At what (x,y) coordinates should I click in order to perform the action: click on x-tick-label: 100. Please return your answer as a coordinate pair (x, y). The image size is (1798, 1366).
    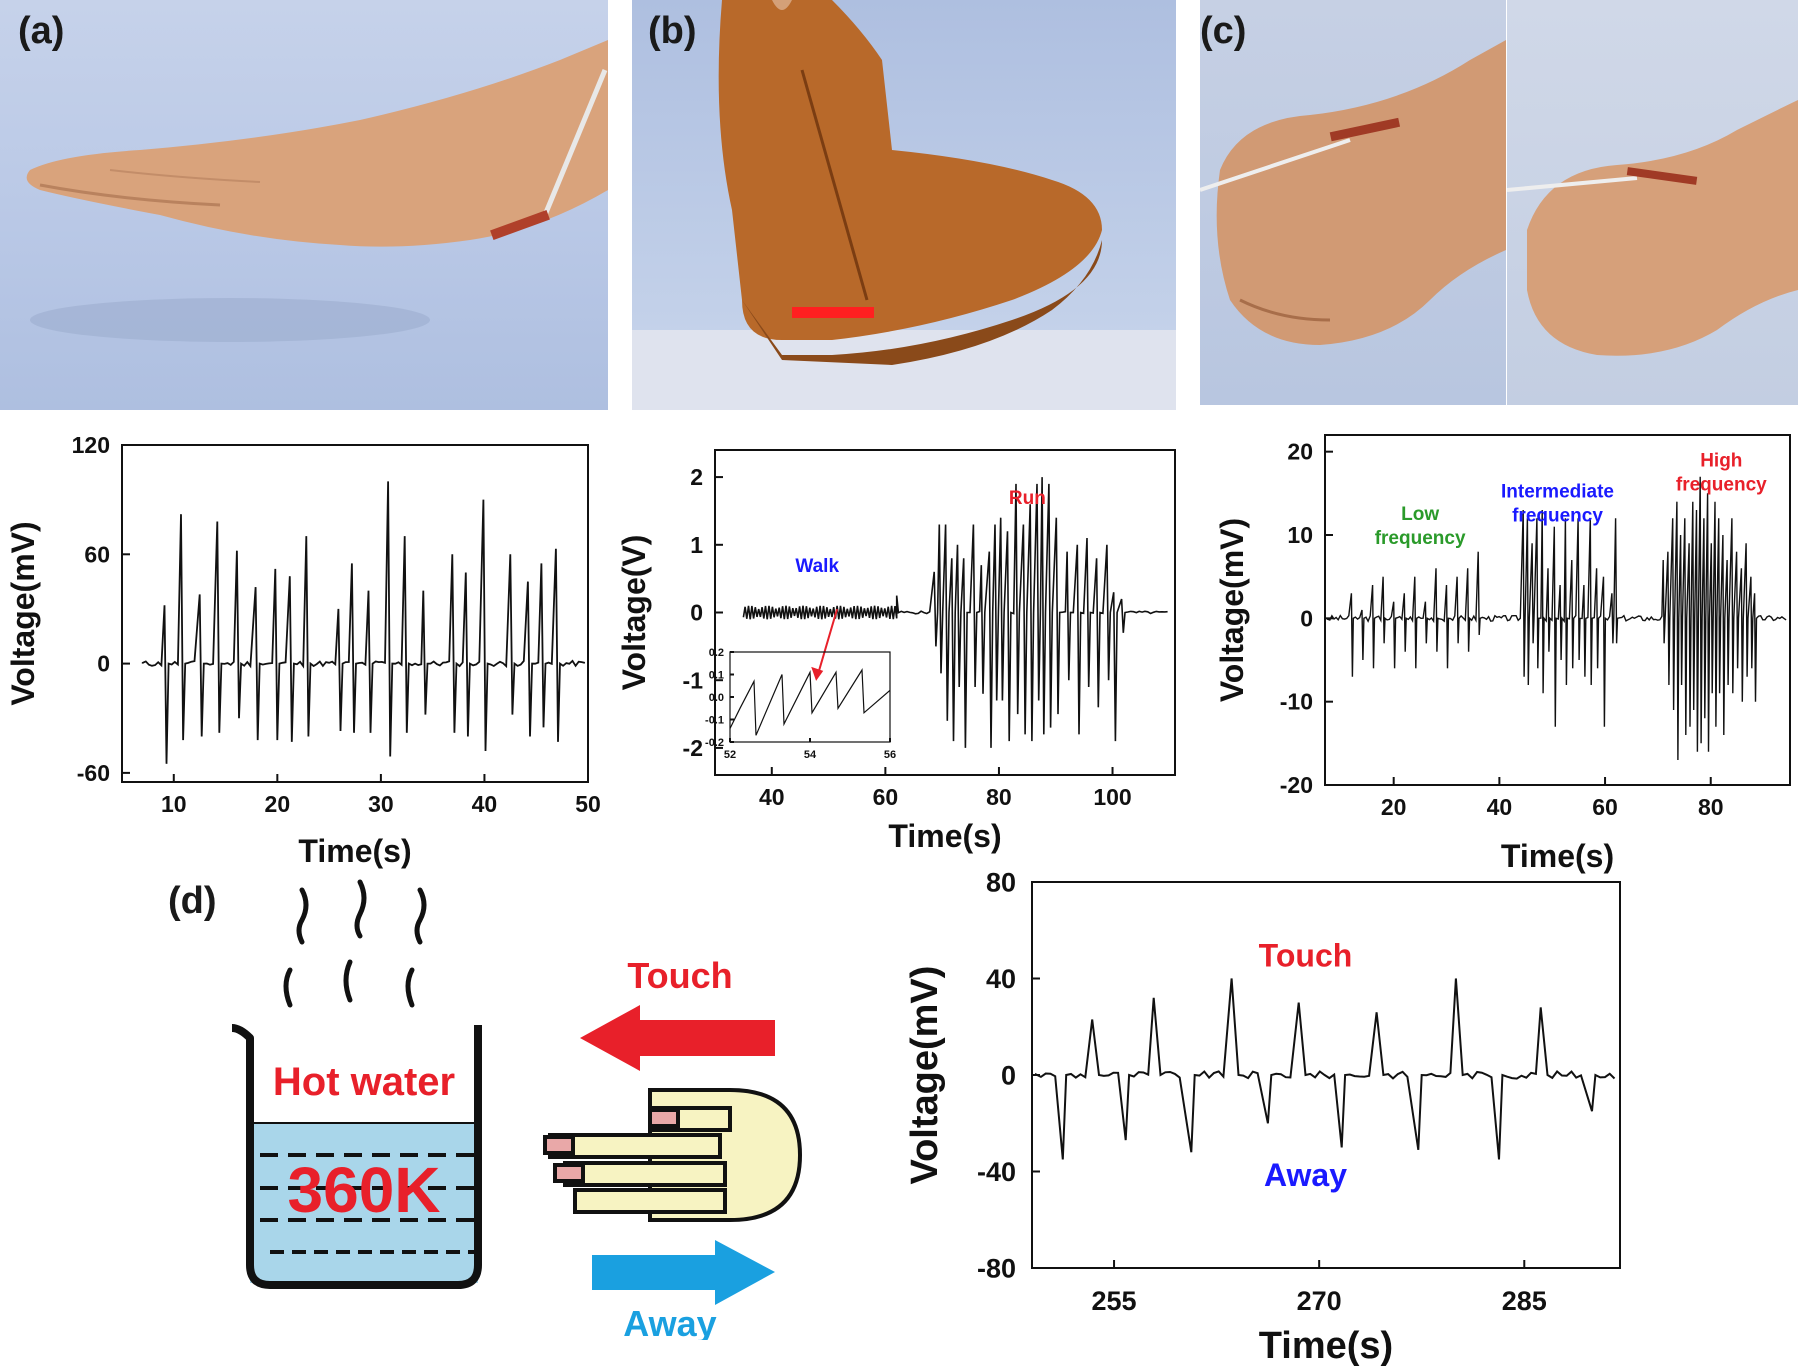
    Looking at the image, I should click on (1112, 797).